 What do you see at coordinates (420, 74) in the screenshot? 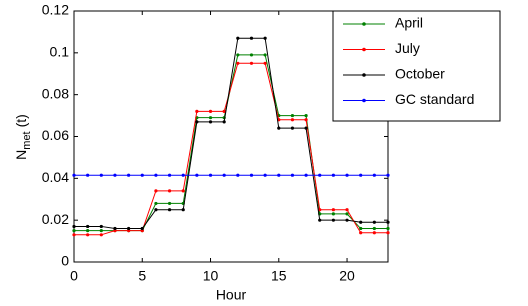
I see `legend-label: October` at bounding box center [420, 74].